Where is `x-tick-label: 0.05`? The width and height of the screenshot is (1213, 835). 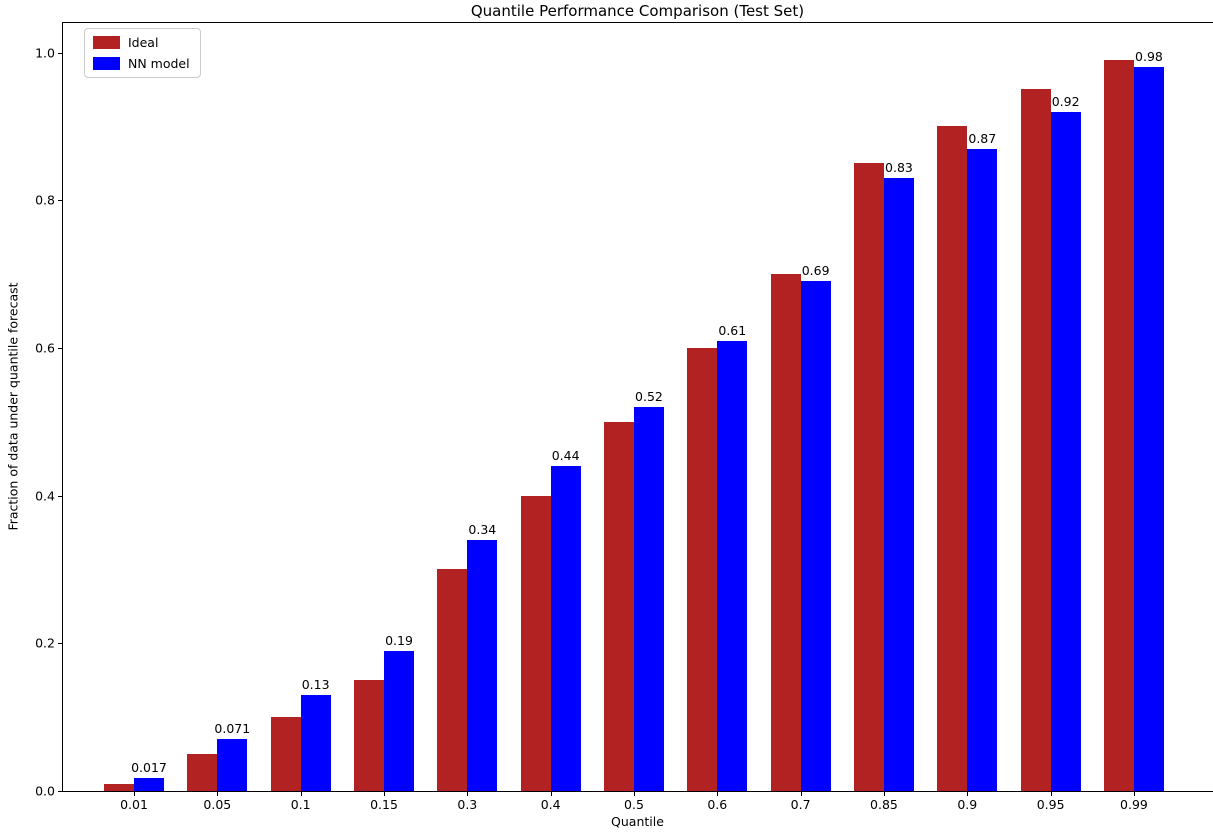 x-tick-label: 0.05 is located at coordinates (217, 804).